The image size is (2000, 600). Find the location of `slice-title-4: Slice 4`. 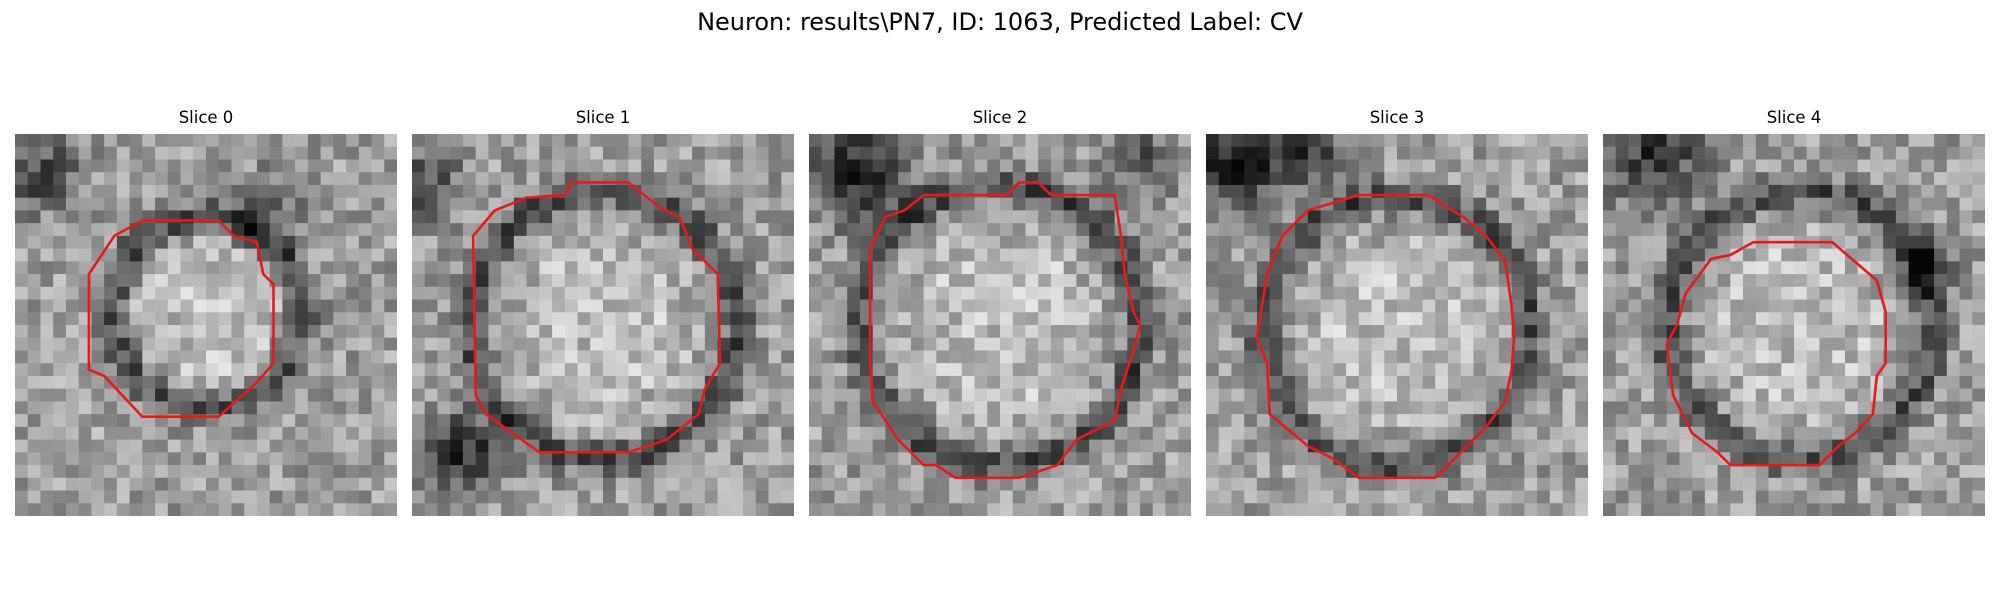

slice-title-4: Slice 4 is located at coordinates (1794, 117).